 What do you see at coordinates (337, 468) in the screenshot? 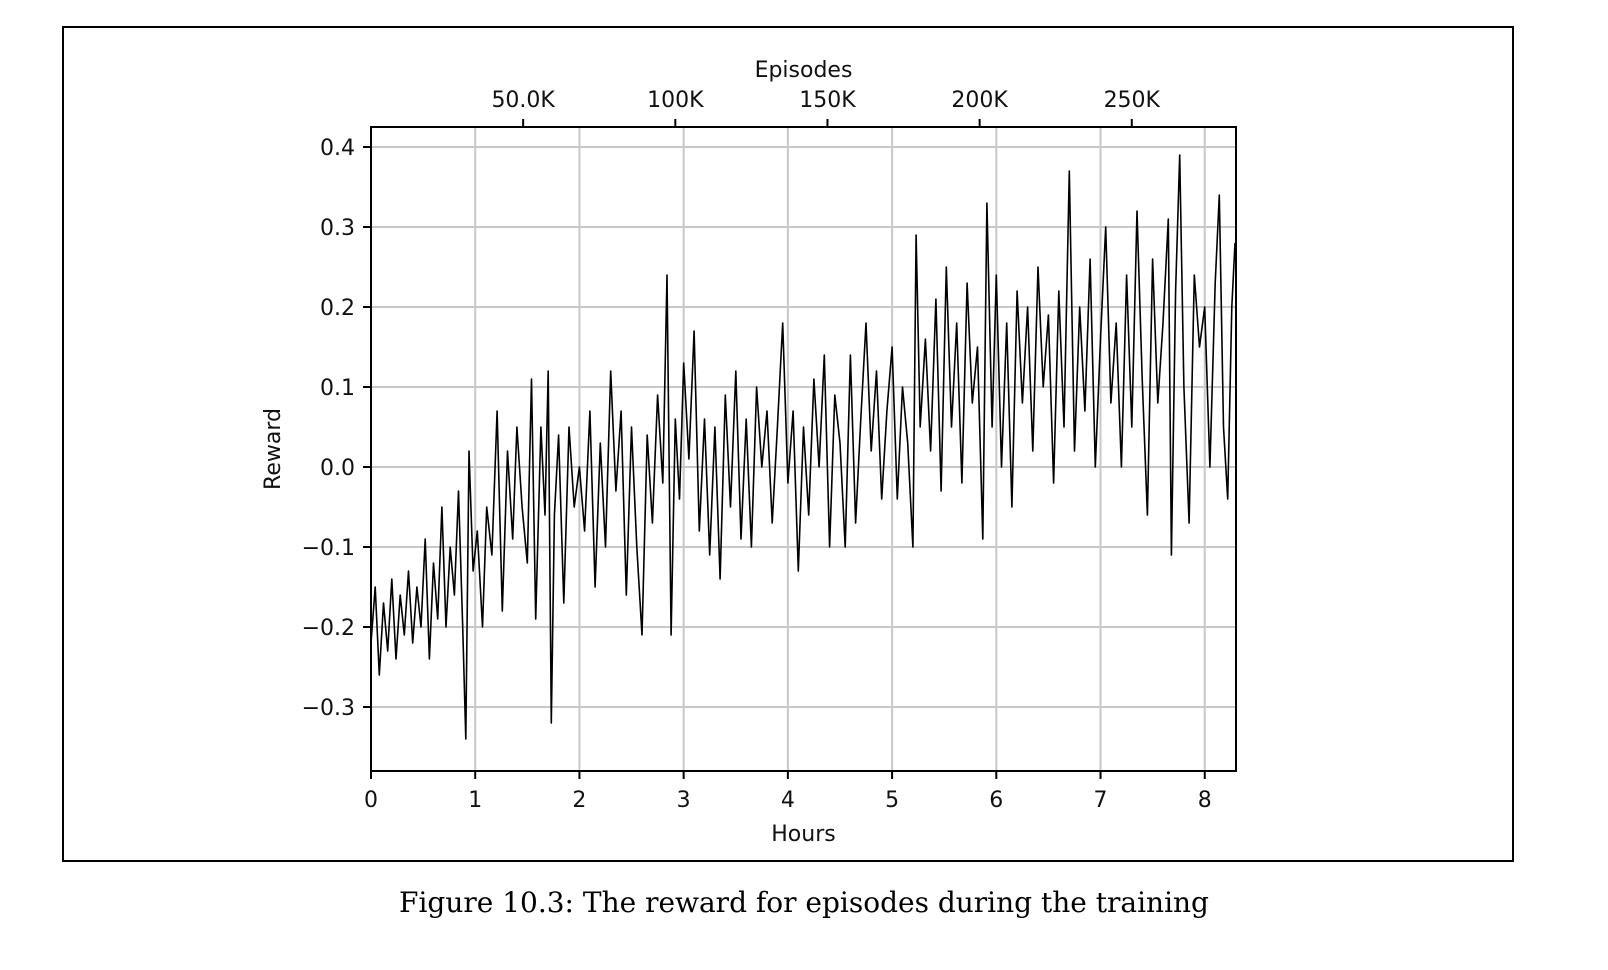
I see `y-tick-label: 0.0` at bounding box center [337, 468].